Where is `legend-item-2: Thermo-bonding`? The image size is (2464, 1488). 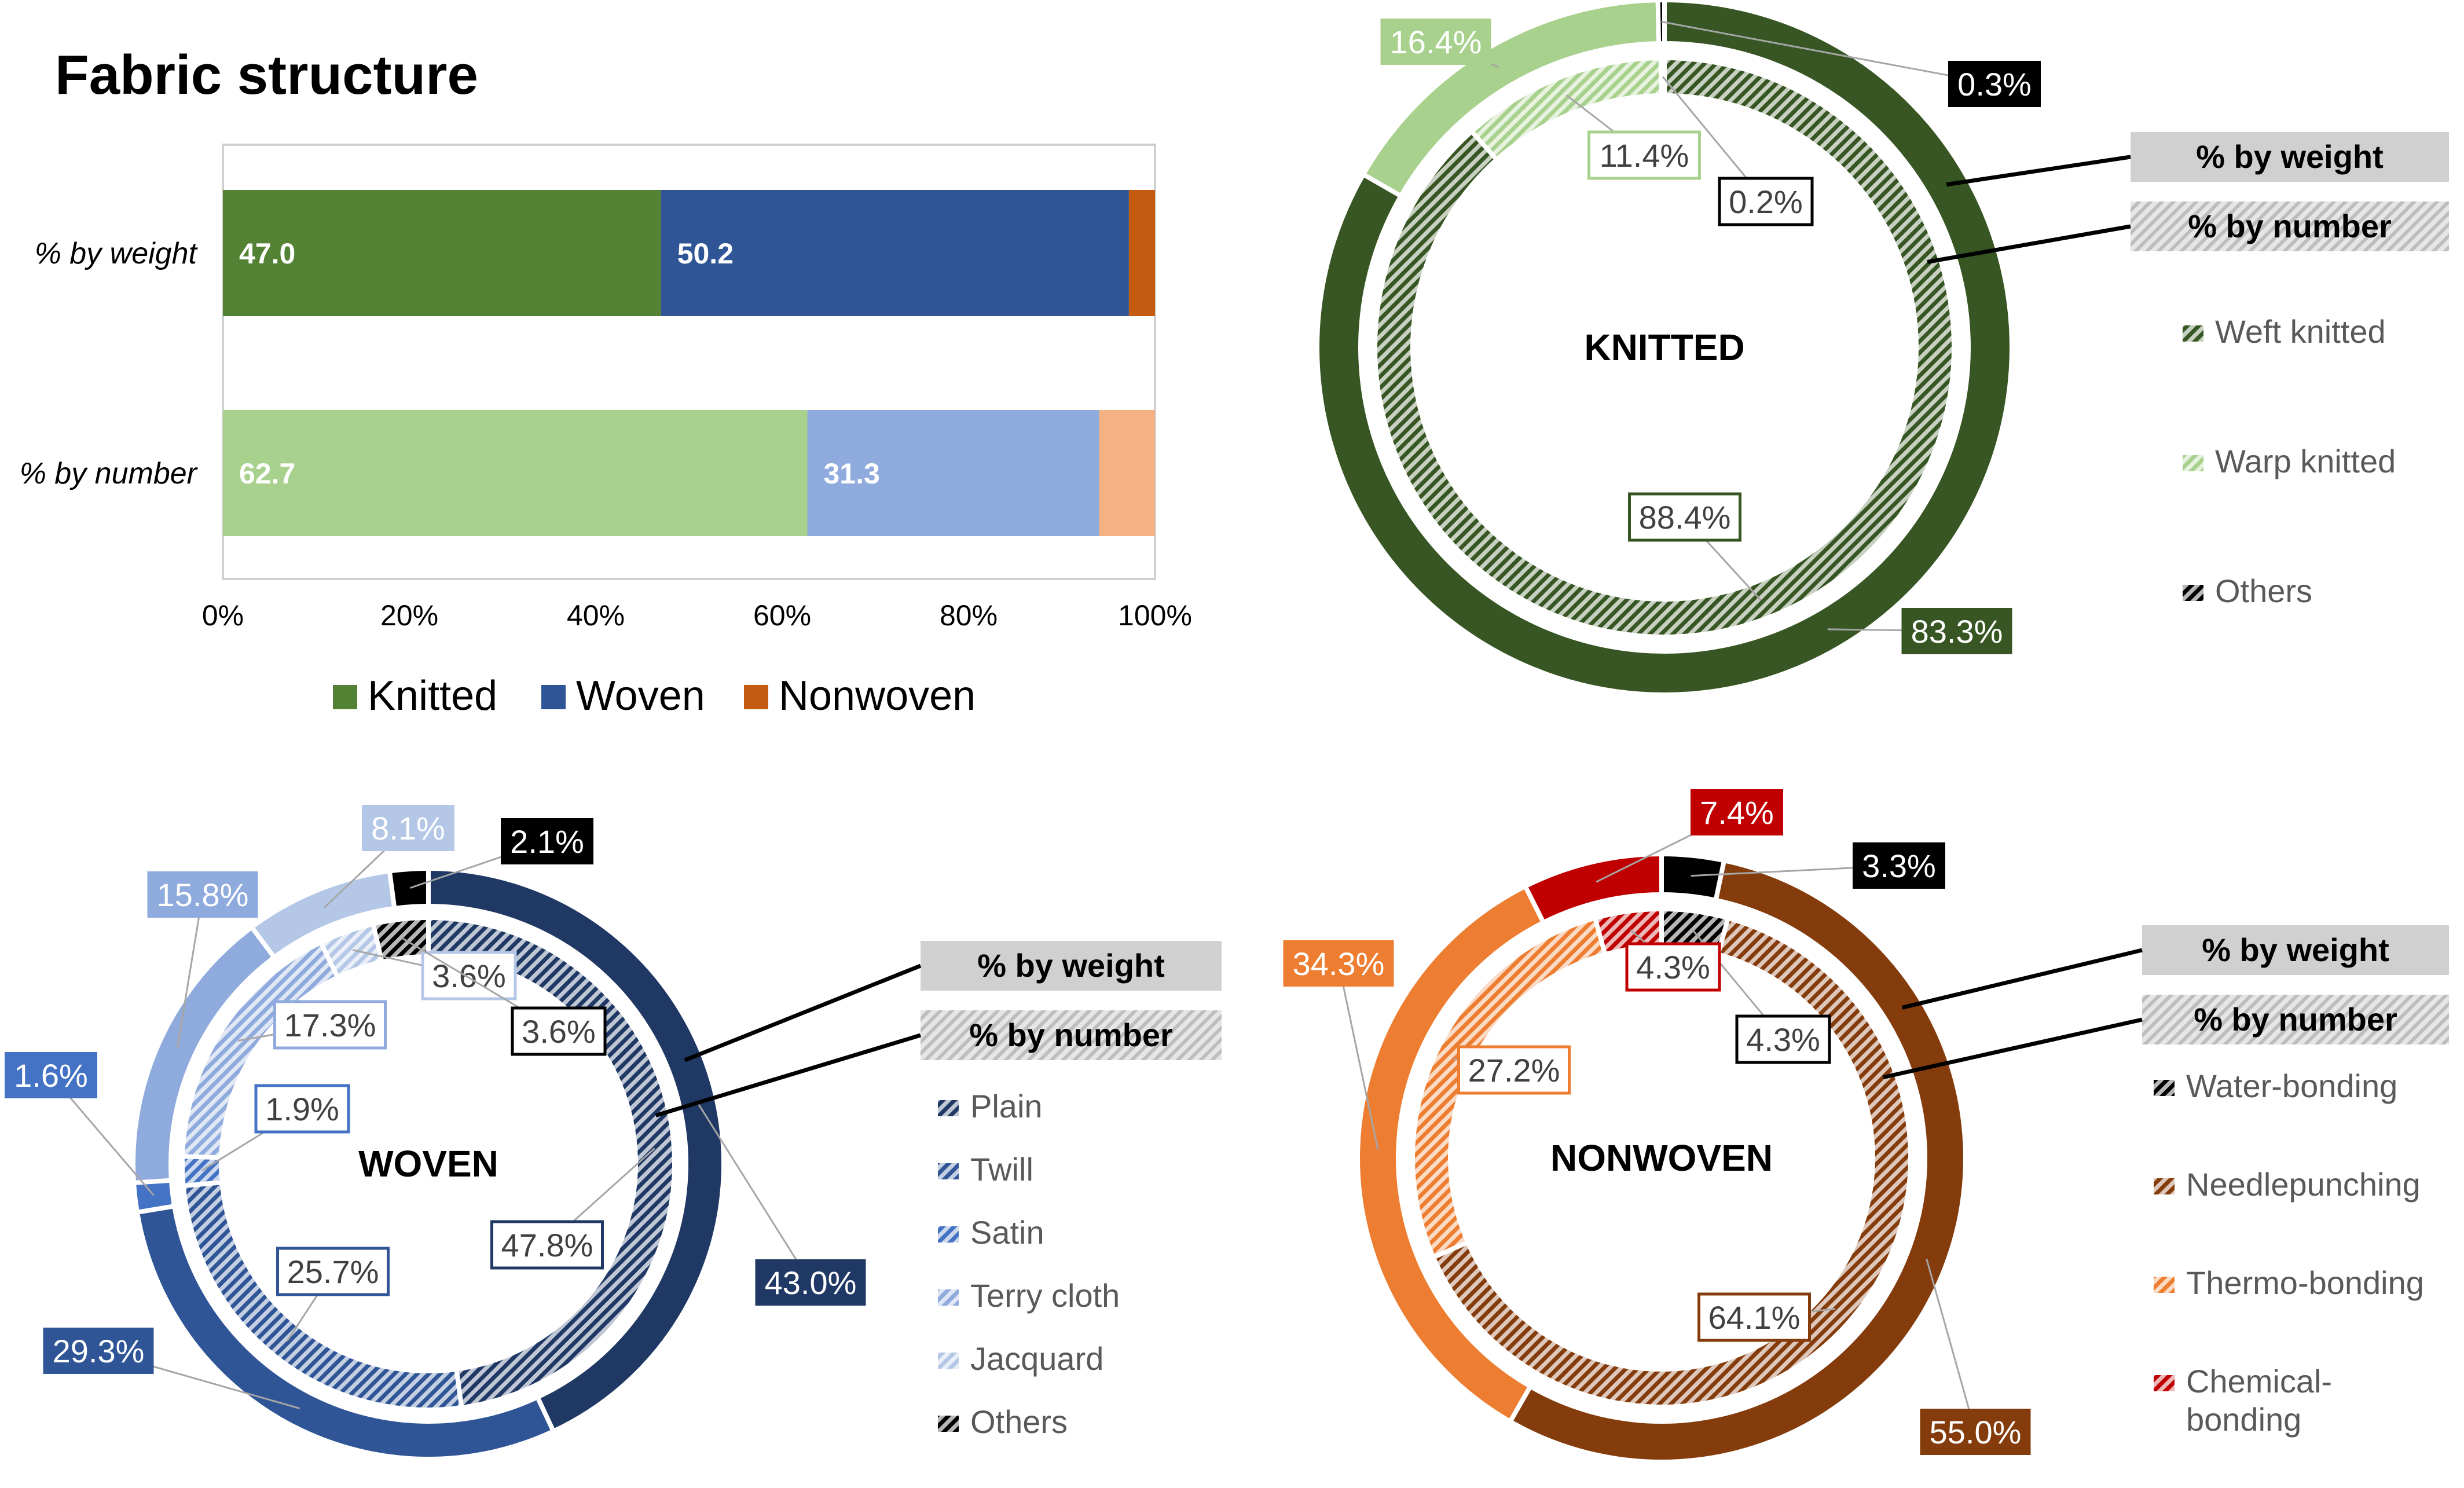
legend-item-2: Thermo-bonding is located at coordinates (2289, 1283).